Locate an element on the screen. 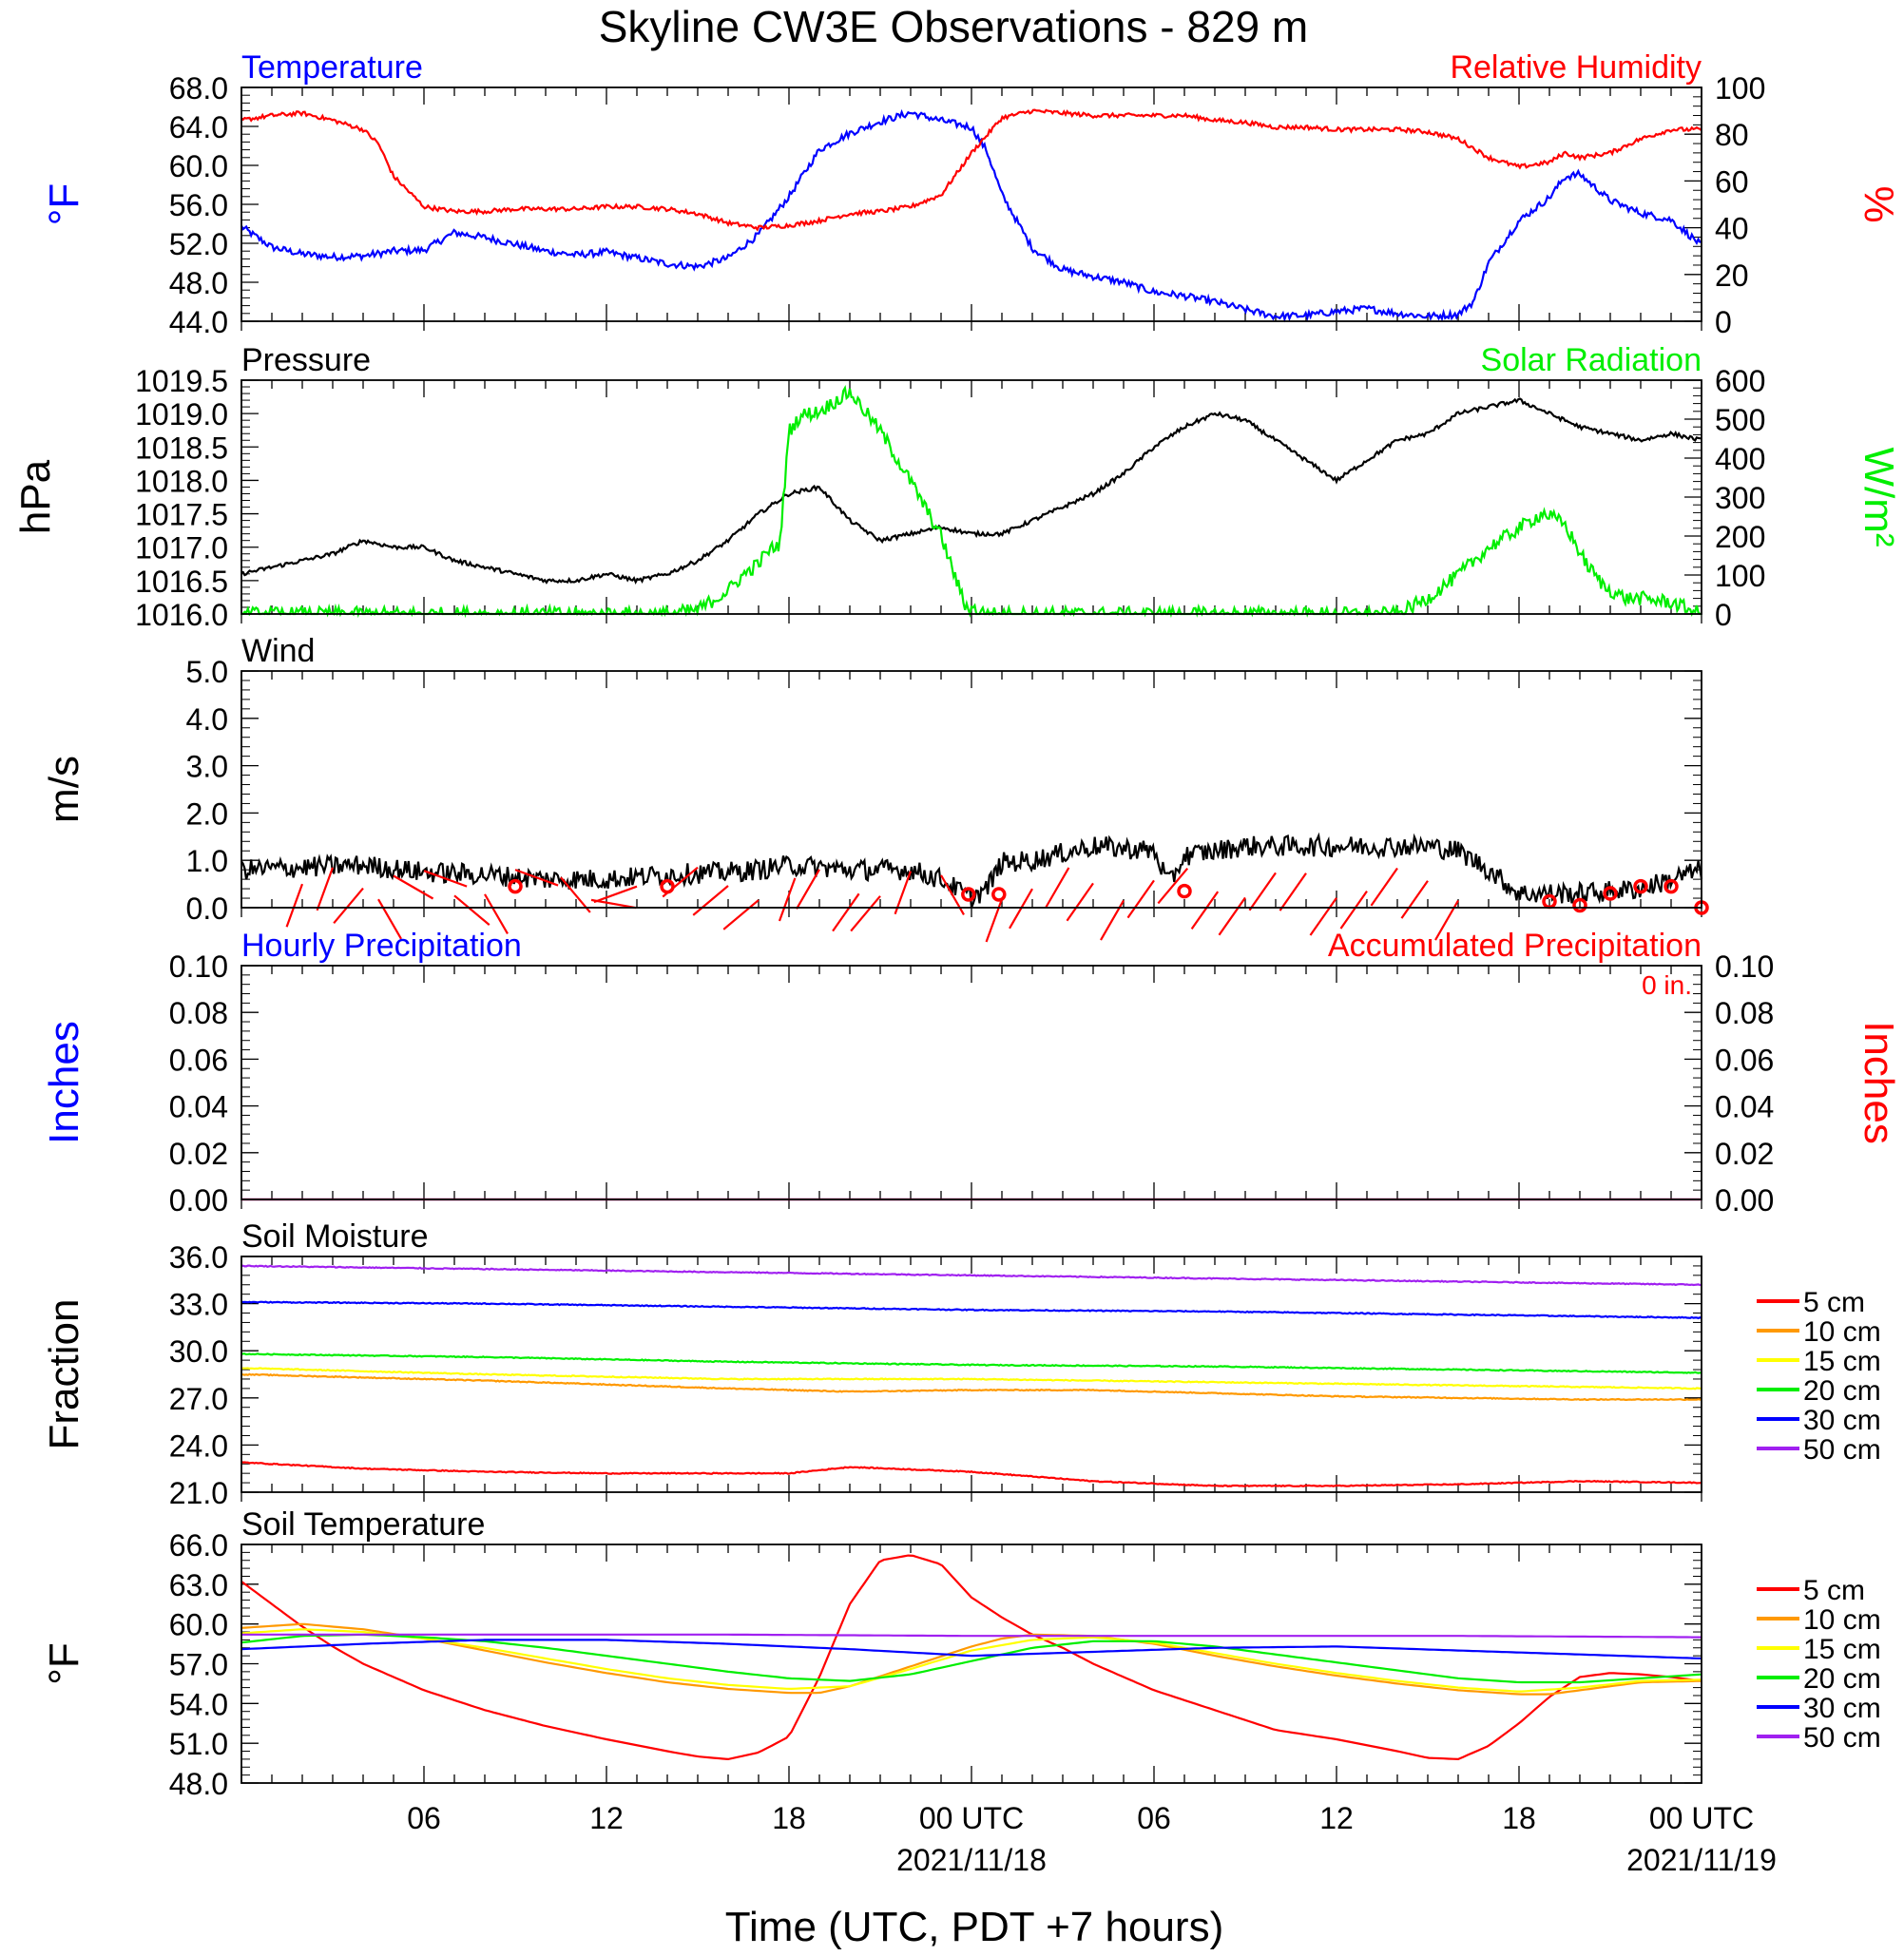 The height and width of the screenshot is (1956, 1904). y-tick-label-left: 64.0 is located at coordinates (198, 127).